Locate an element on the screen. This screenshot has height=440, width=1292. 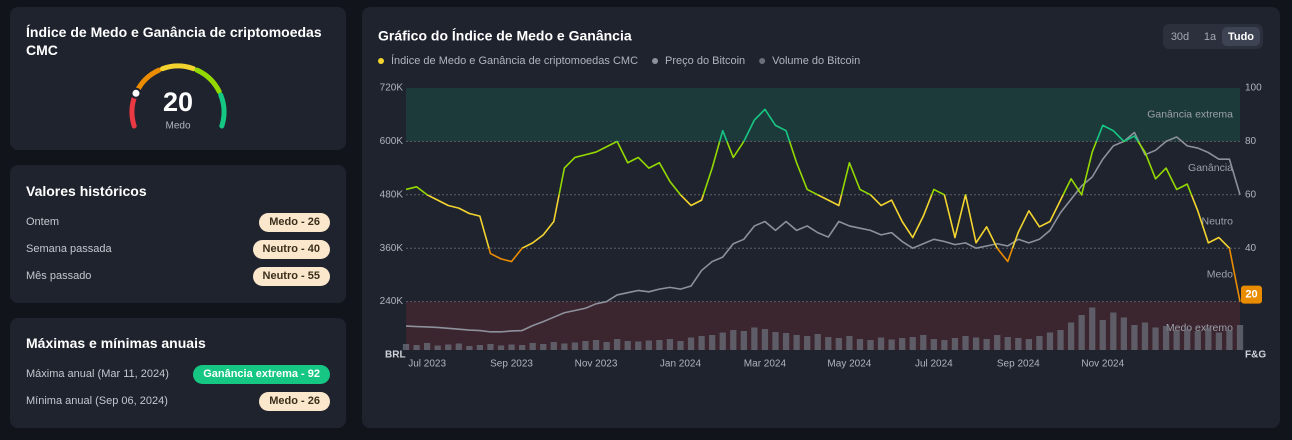
zone-band is located at coordinates (823, 115).